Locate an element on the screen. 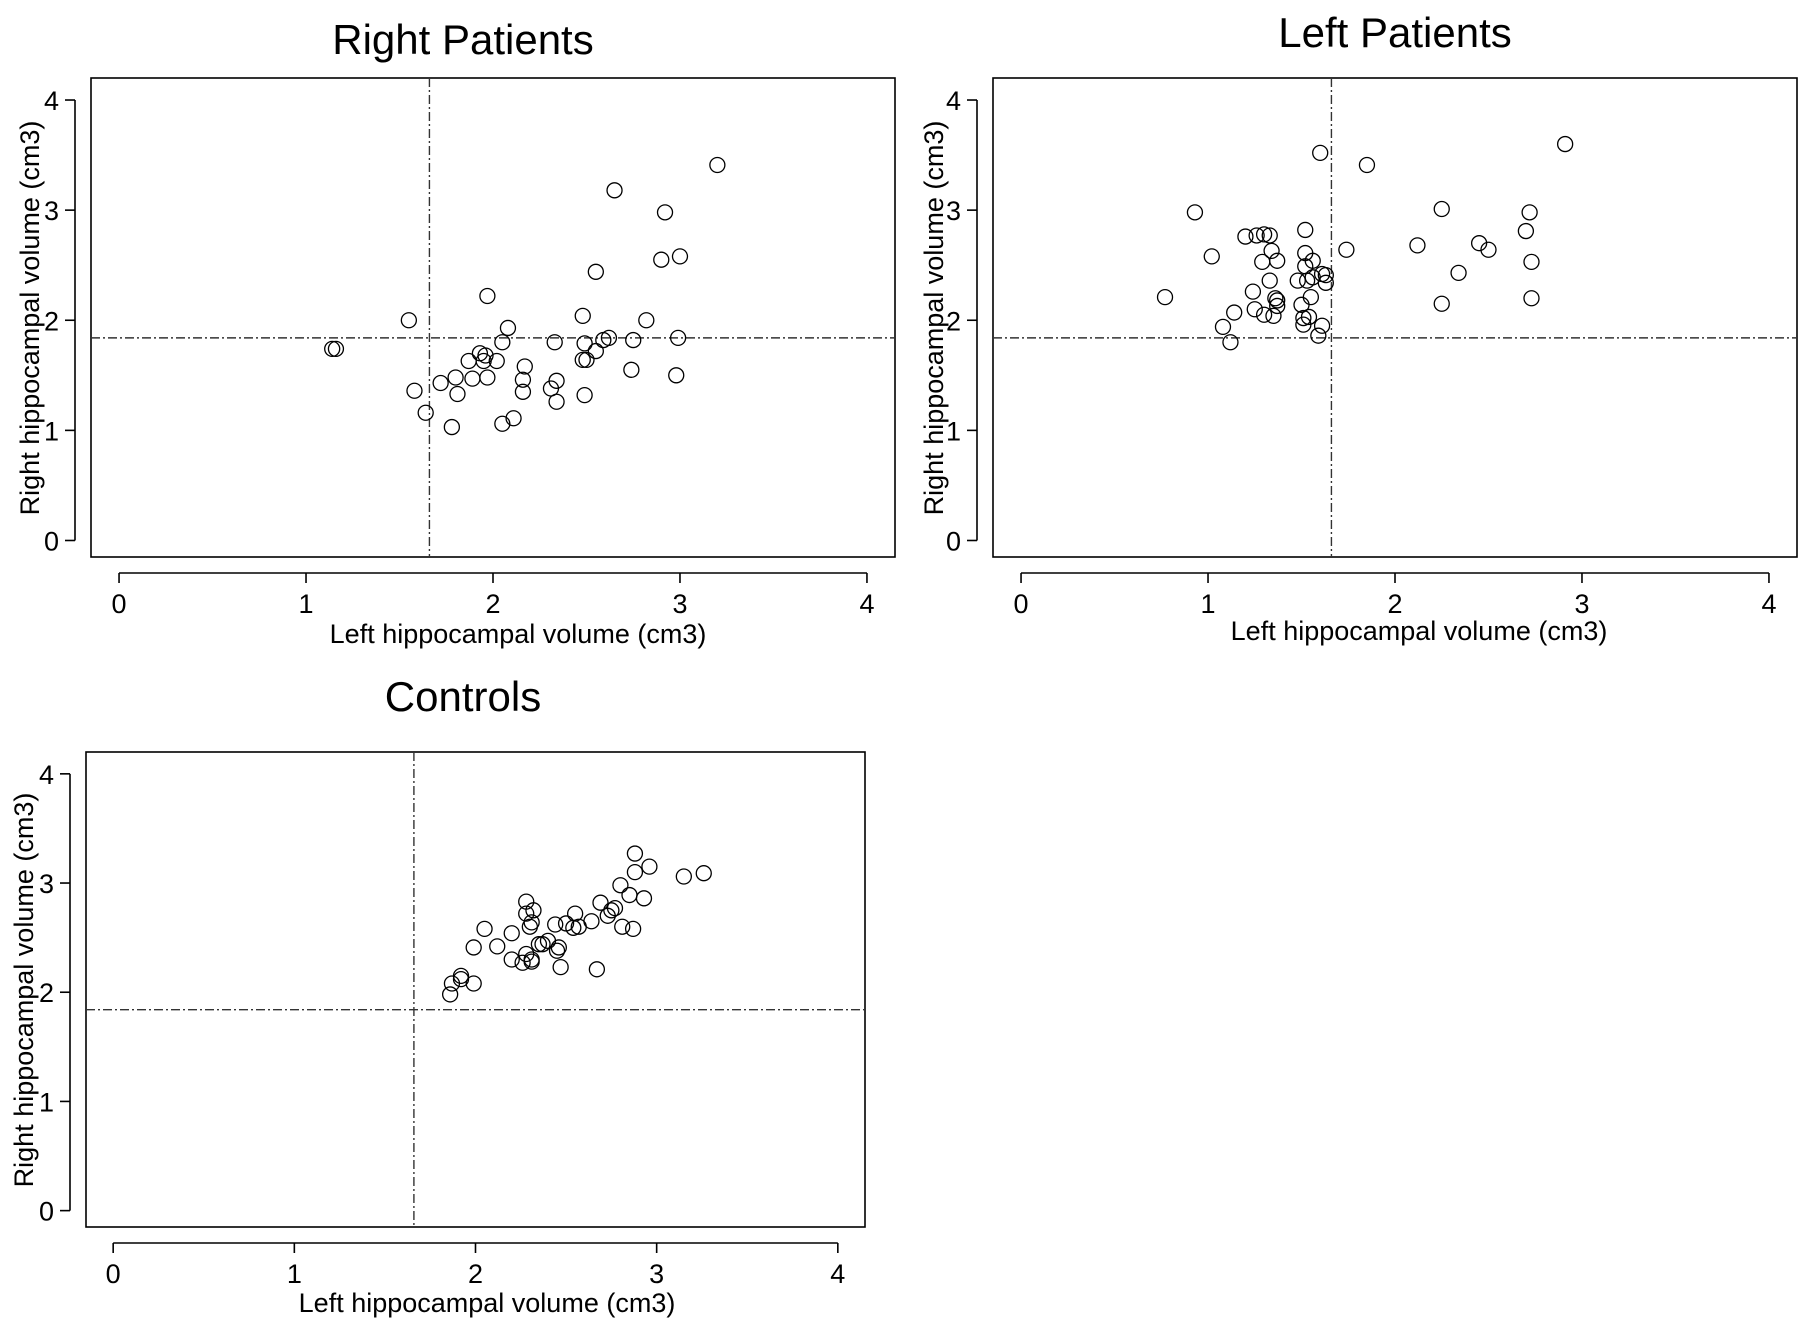 The image size is (1800, 1336). chart-title: Controls is located at coordinates (463, 696).